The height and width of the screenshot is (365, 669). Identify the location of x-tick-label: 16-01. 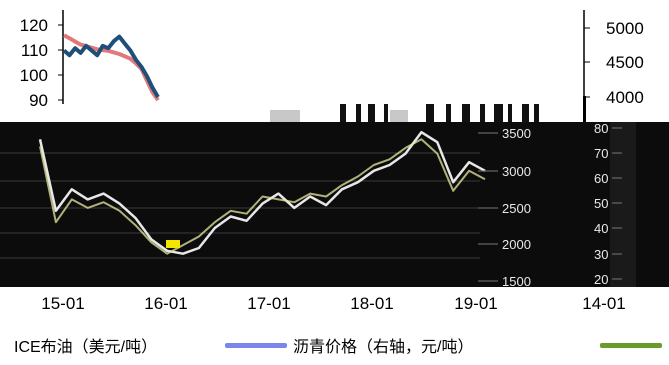
(165, 303).